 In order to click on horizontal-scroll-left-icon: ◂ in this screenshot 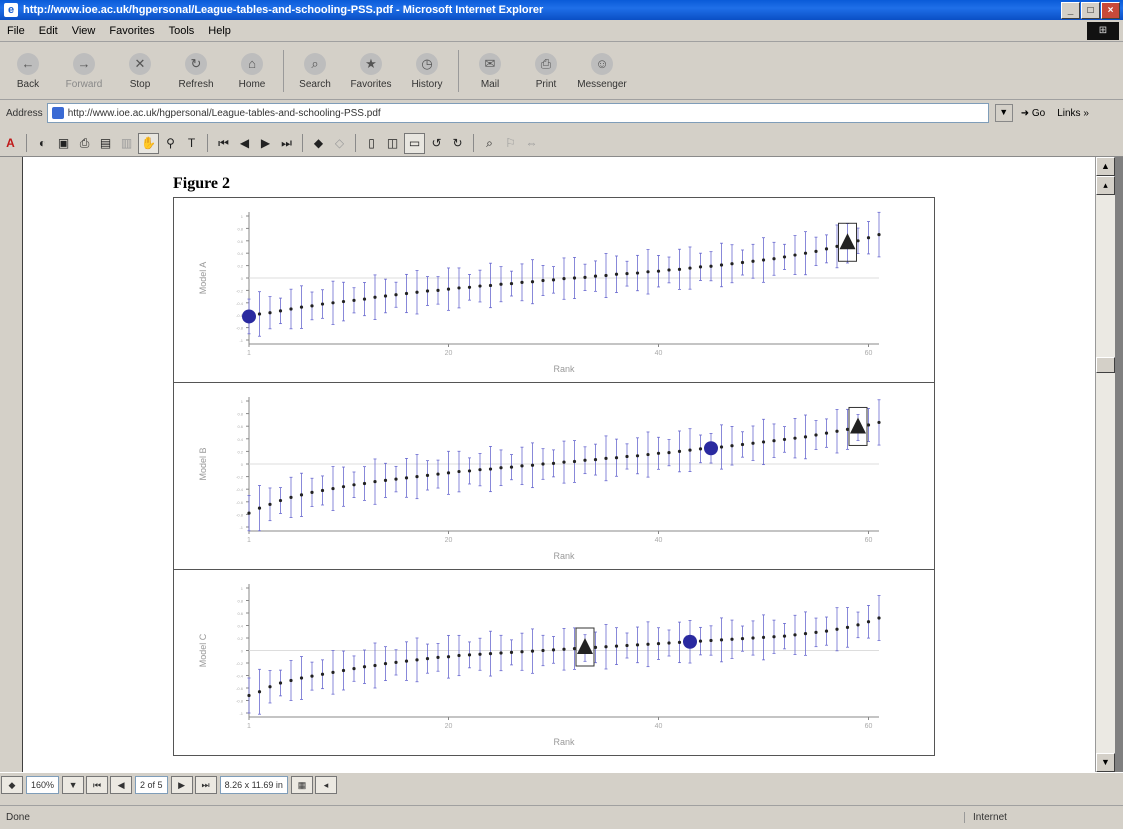, I will do `click(325, 785)`.